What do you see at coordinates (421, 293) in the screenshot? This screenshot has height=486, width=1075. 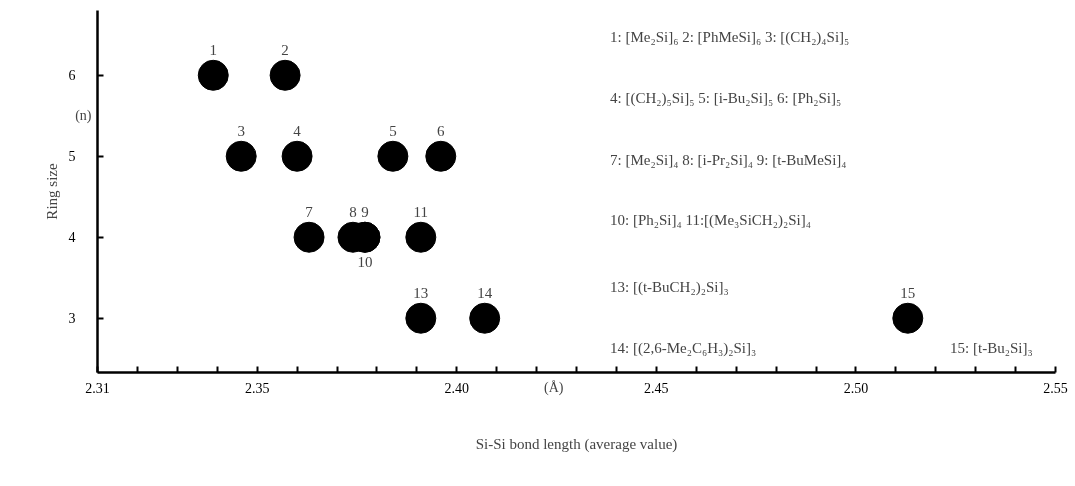 I see `annotation: 13` at bounding box center [421, 293].